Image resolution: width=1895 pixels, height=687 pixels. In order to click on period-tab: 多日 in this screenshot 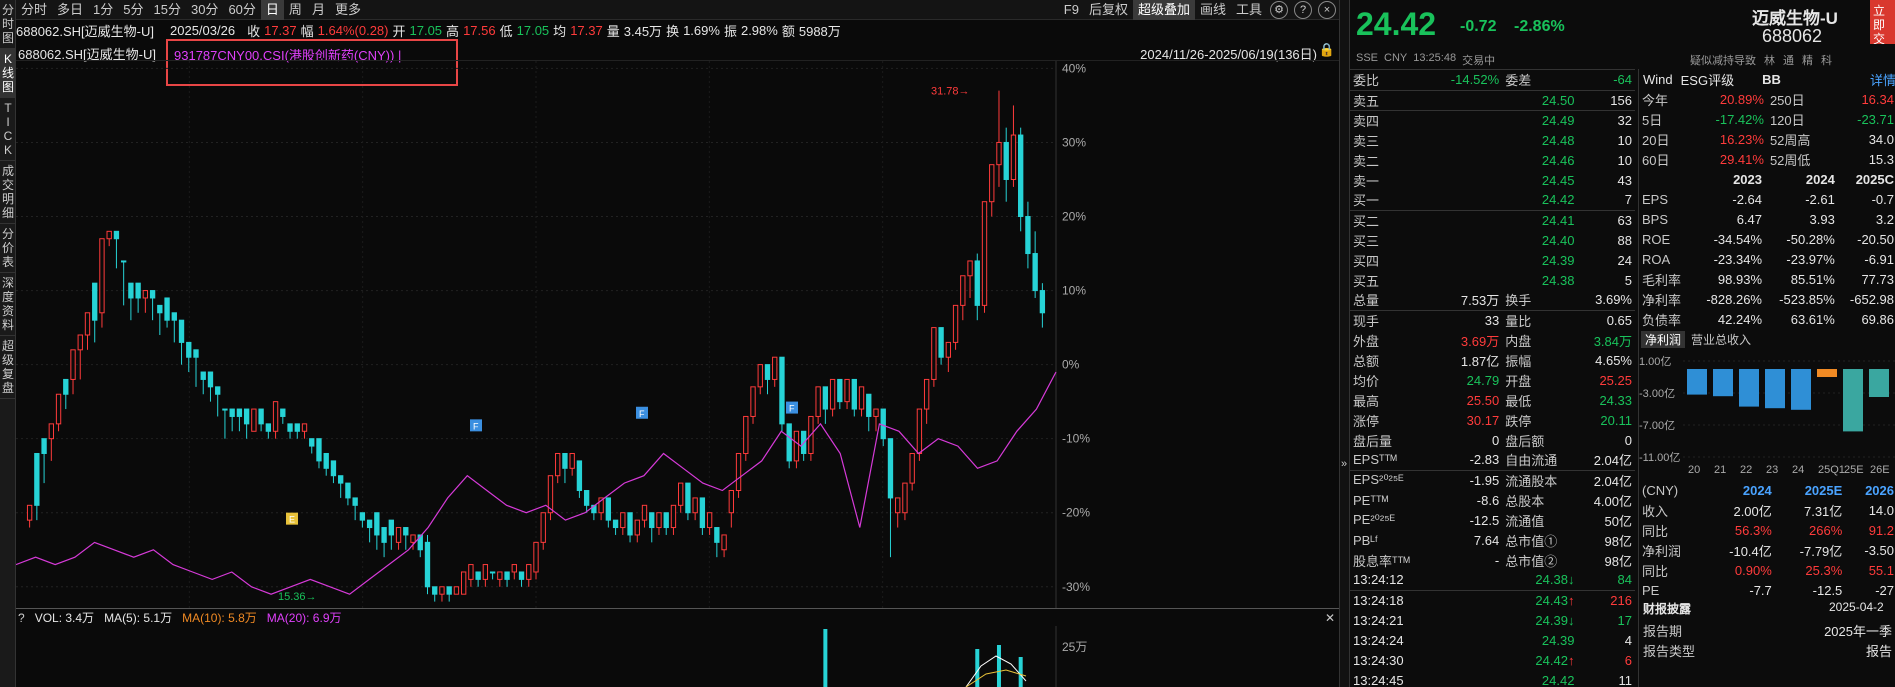, I will do `click(70, 9)`.